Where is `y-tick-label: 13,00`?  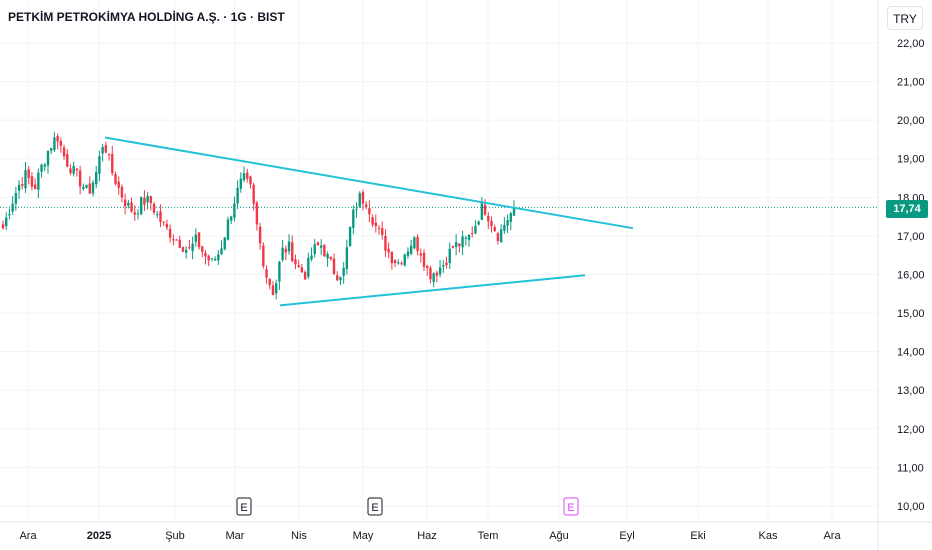 y-tick-label: 13,00 is located at coordinates (911, 391).